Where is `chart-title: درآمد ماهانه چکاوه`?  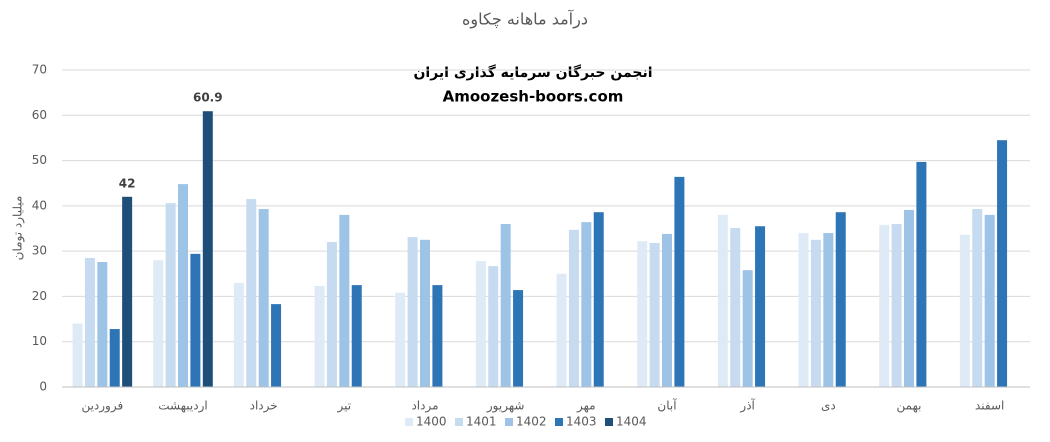
chart-title: درآمد ماهانه چکاوه is located at coordinates (525, 20).